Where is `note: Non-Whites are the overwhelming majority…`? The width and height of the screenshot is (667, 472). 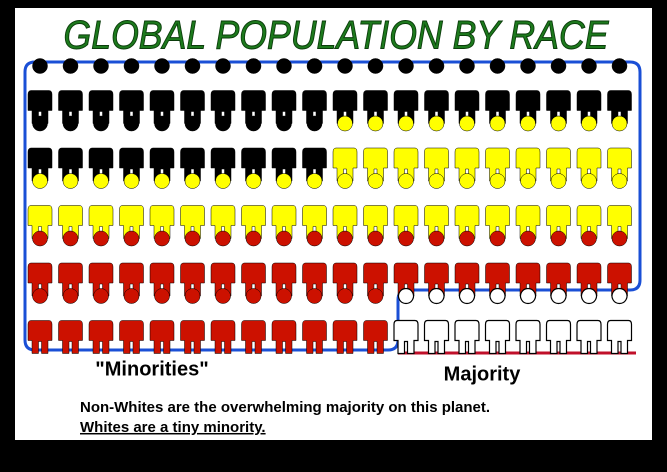
note: Non-Whites are the overwhelming majority… is located at coordinates (285, 407).